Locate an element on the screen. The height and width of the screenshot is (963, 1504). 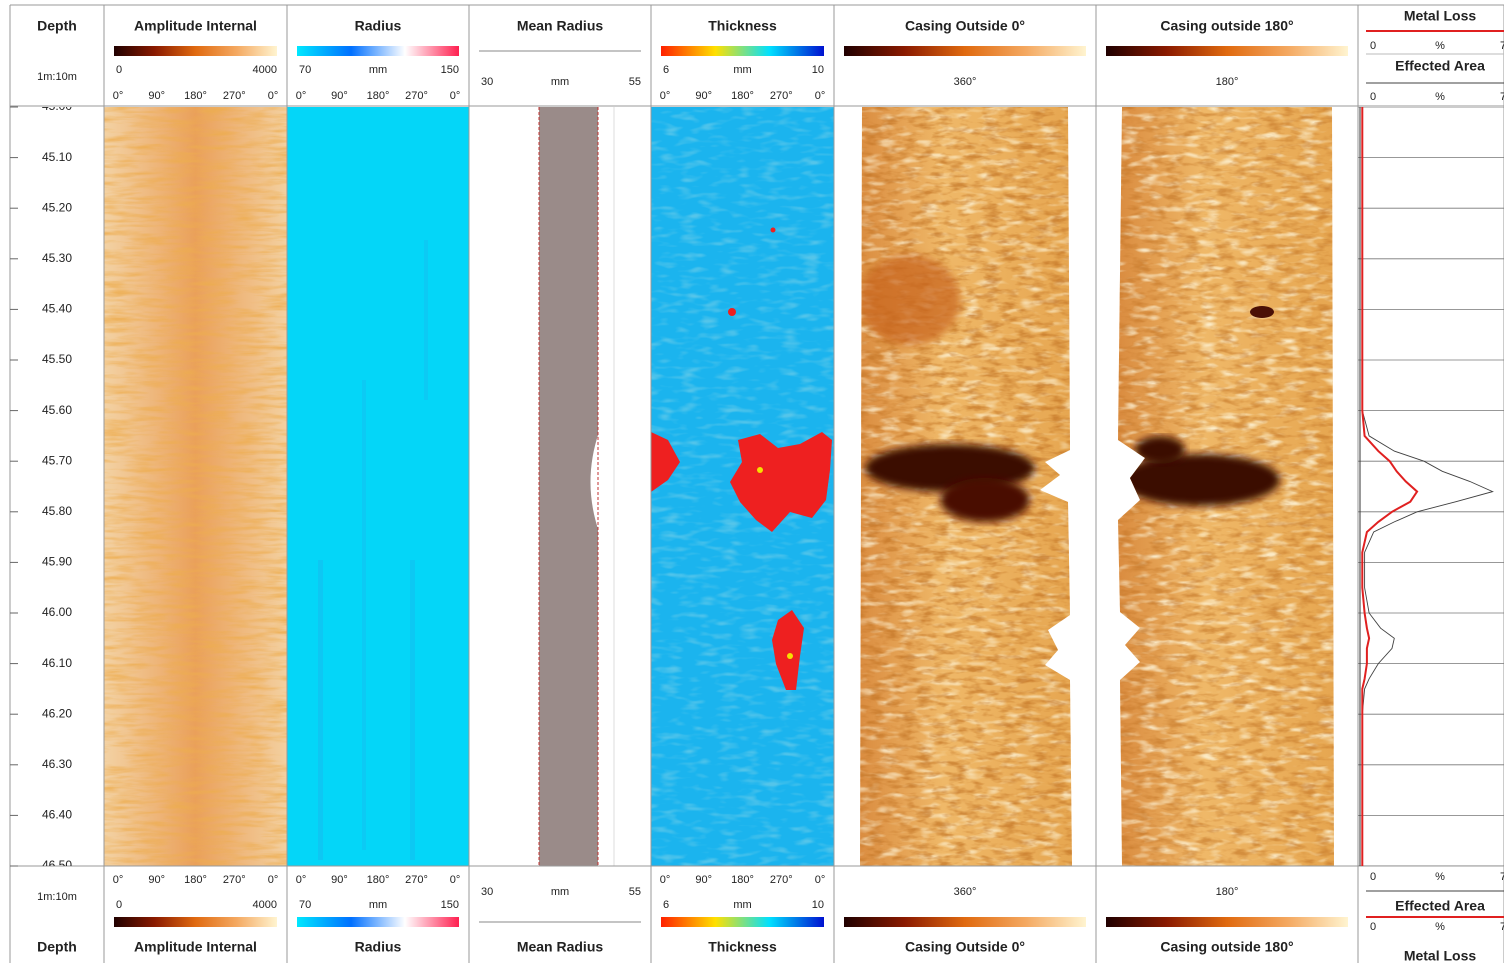
track-title: Casing outside 180° is located at coordinates (1226, 947).